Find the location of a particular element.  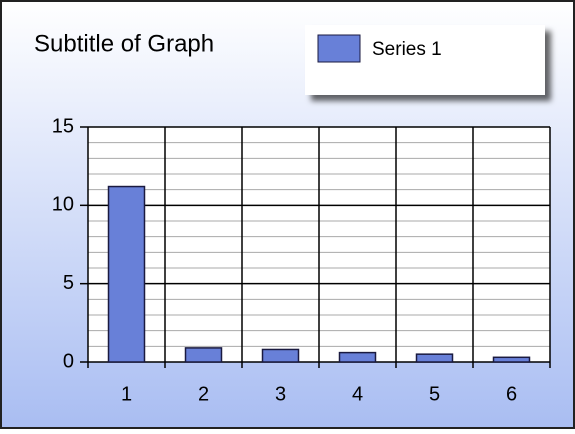

x-tick-label: 4 is located at coordinates (357, 394).